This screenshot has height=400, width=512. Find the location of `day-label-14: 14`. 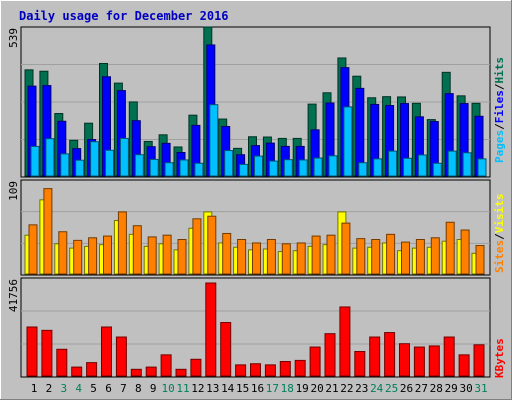

day-label-14: 14 is located at coordinates (228, 388).